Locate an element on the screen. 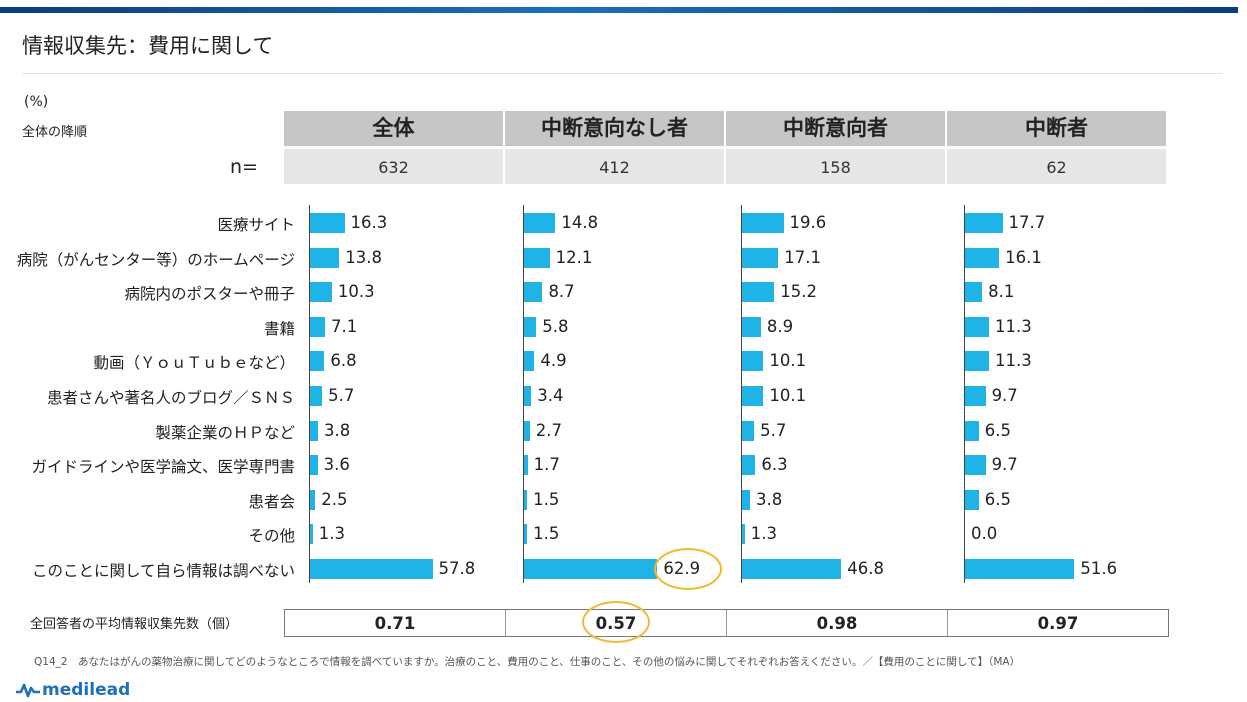 The image size is (1247, 702). value-label: 6.8 is located at coordinates (343, 361).